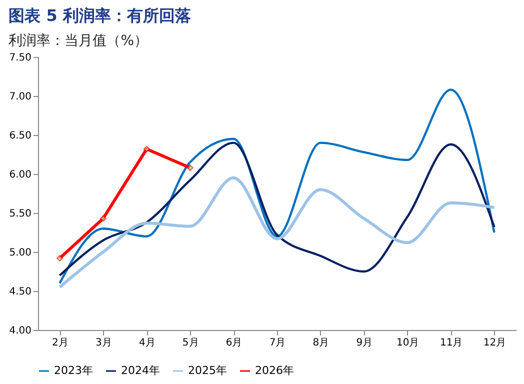  What do you see at coordinates (78, 41) in the screenshot?
I see `chart-subtitle: 利润率：当月值（%）` at bounding box center [78, 41].